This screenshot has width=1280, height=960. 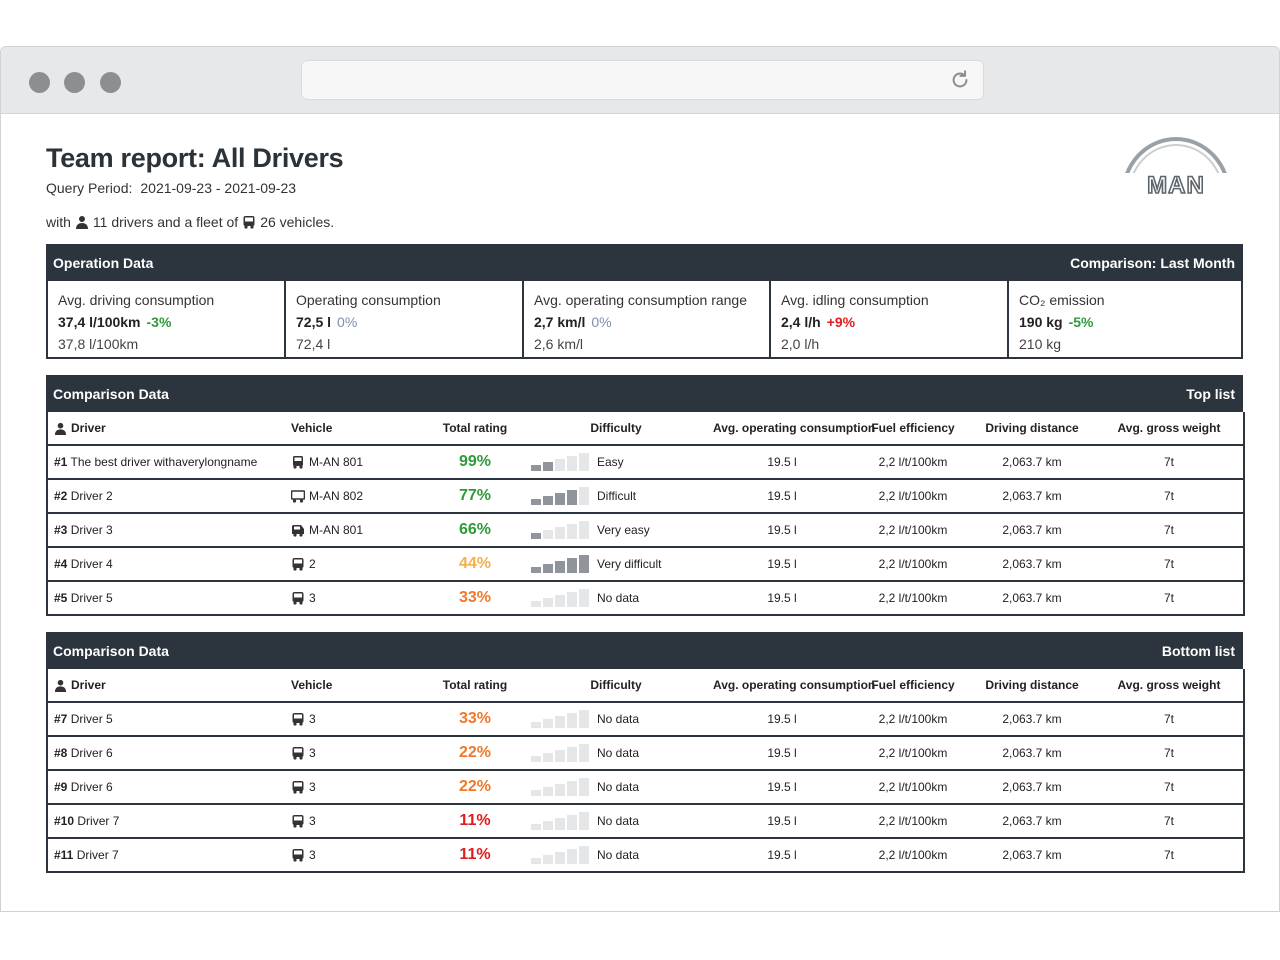 What do you see at coordinates (312, 564) in the screenshot?
I see `vehicle-value: 2` at bounding box center [312, 564].